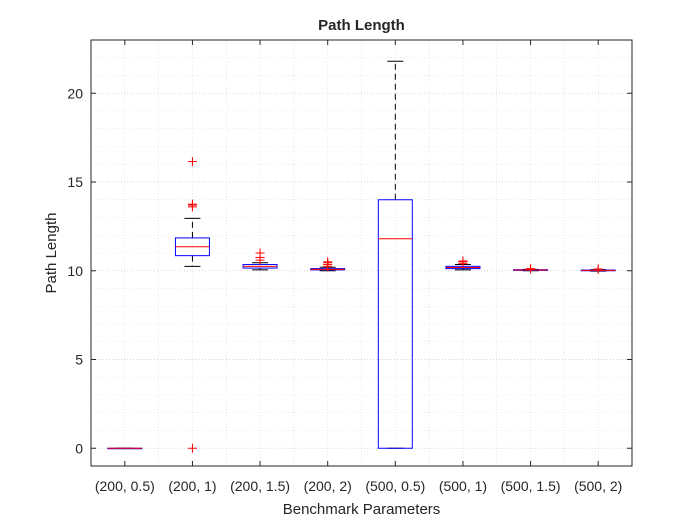  Describe the element at coordinates (51, 253) in the screenshot. I see `y-axis-label: Path Length` at that location.